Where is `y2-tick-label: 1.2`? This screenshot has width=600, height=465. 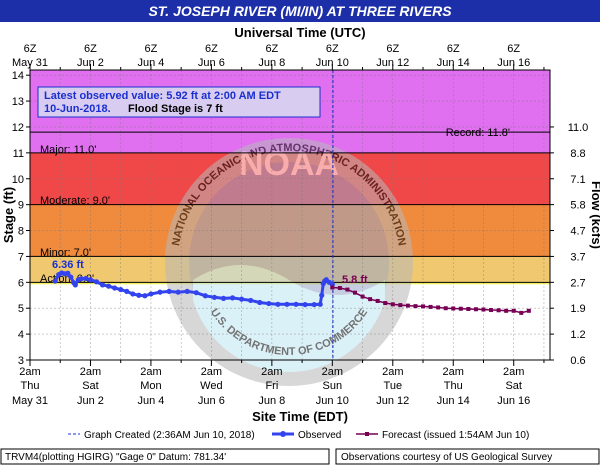
y2-tick-label: 1.2 is located at coordinates (577, 335).